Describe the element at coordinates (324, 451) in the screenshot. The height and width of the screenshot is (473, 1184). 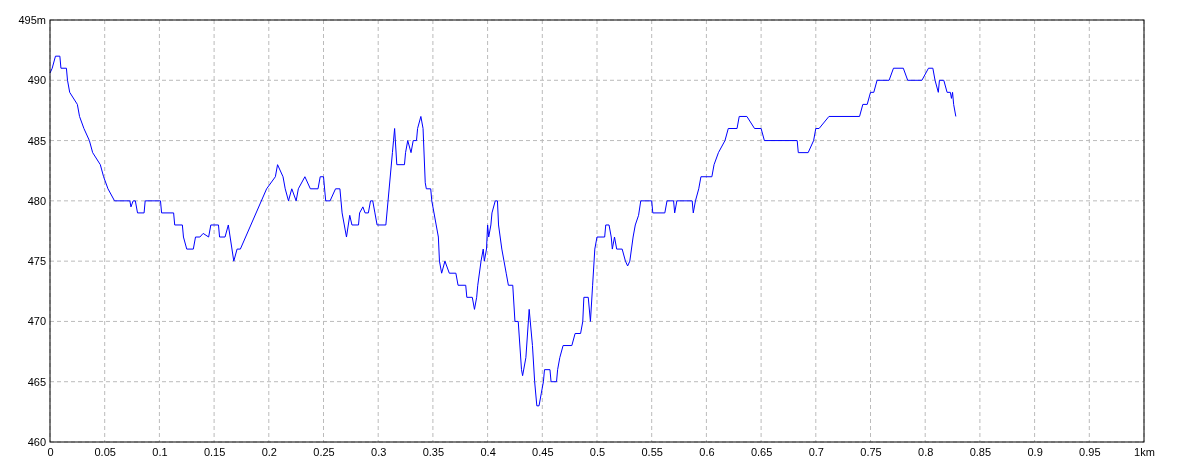
I see `x-tick-label: 0.25` at that location.